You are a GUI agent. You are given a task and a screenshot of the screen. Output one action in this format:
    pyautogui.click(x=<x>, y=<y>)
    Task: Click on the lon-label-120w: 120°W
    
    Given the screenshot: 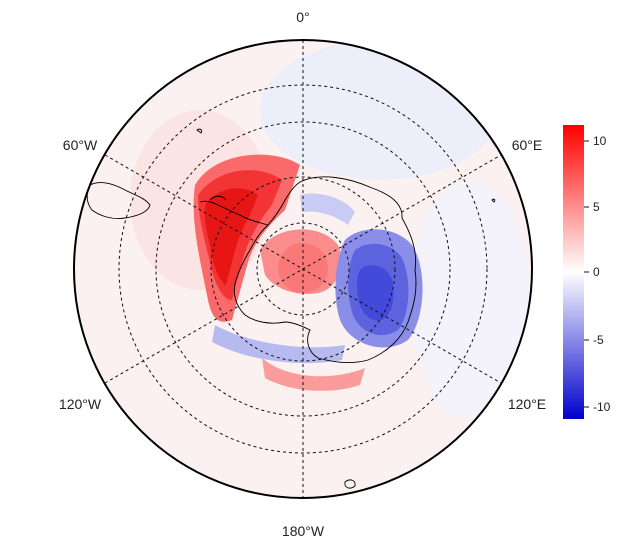 What is the action you would take?
    pyautogui.click(x=80, y=404)
    